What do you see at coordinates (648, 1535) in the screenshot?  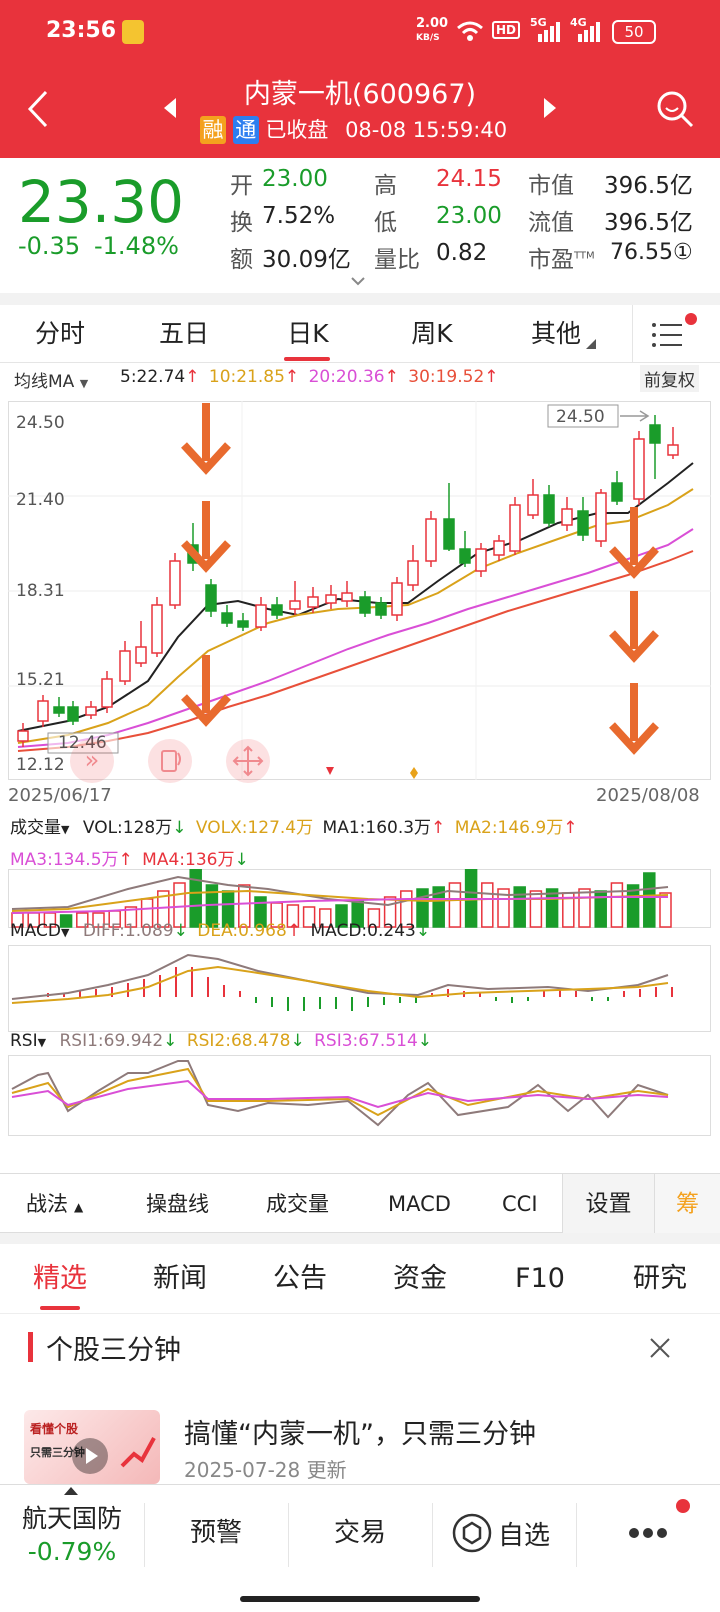 I see `more-button` at bounding box center [648, 1535].